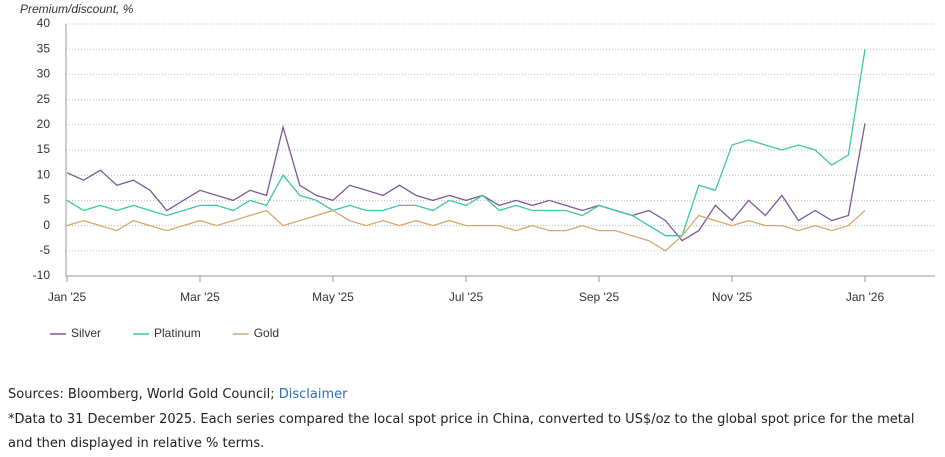 This screenshot has width=945, height=457. I want to click on y-tick-label: 25, so click(44, 99).